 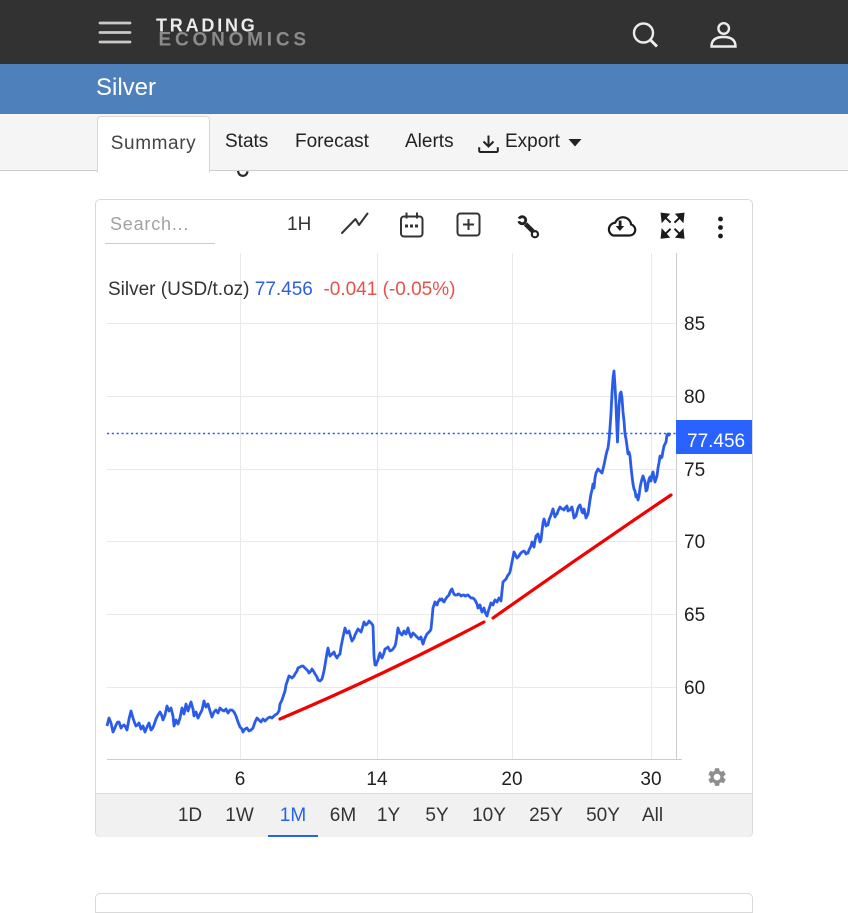 I want to click on svg-text: TRADING, so click(x=207, y=26).